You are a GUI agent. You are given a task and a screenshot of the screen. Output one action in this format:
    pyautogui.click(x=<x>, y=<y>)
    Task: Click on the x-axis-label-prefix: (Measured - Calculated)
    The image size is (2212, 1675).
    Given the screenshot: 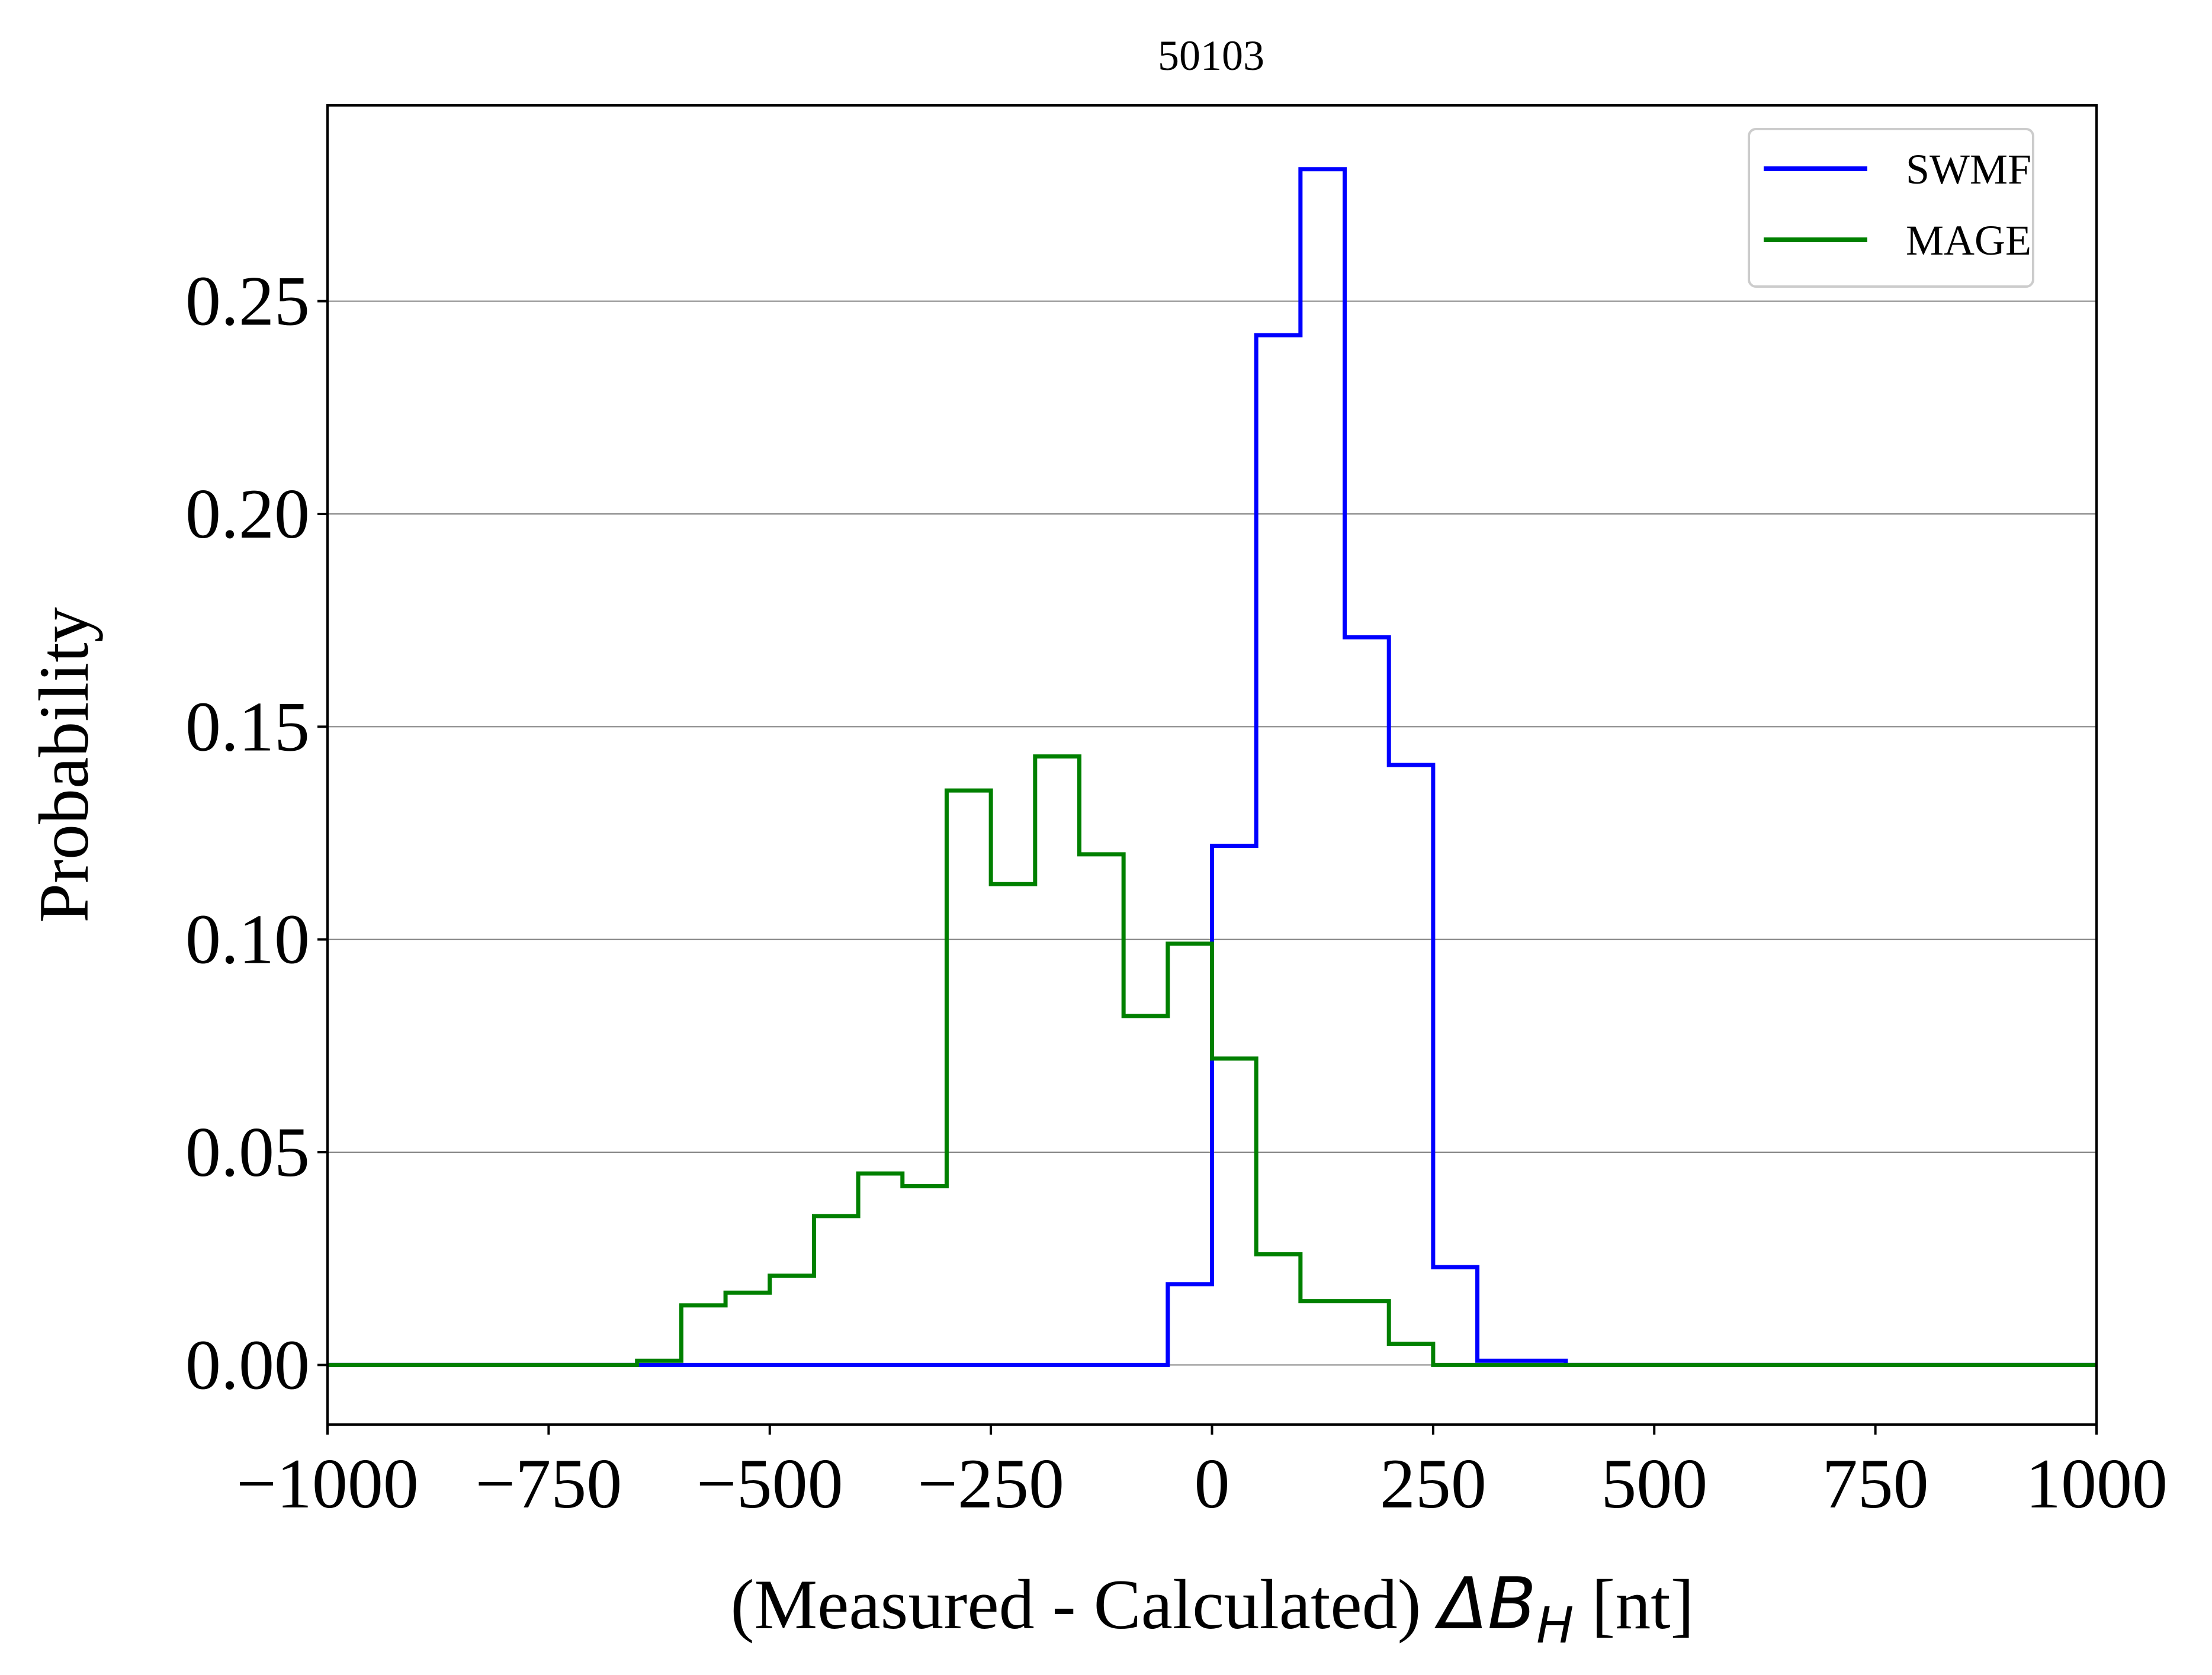 What is the action you would take?
    pyautogui.click(x=1085, y=1604)
    